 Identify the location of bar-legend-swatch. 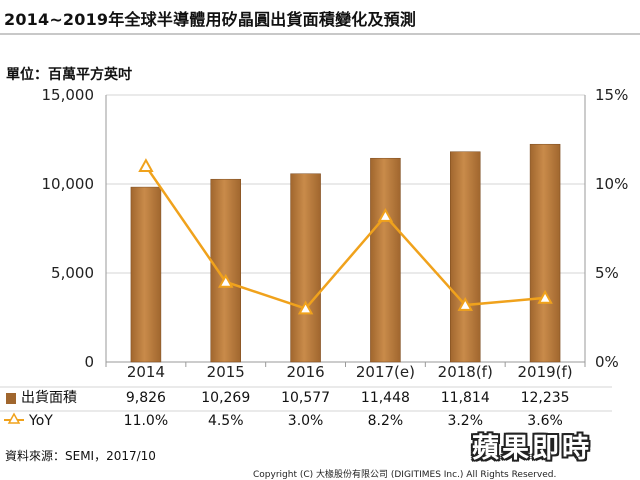
(11, 398).